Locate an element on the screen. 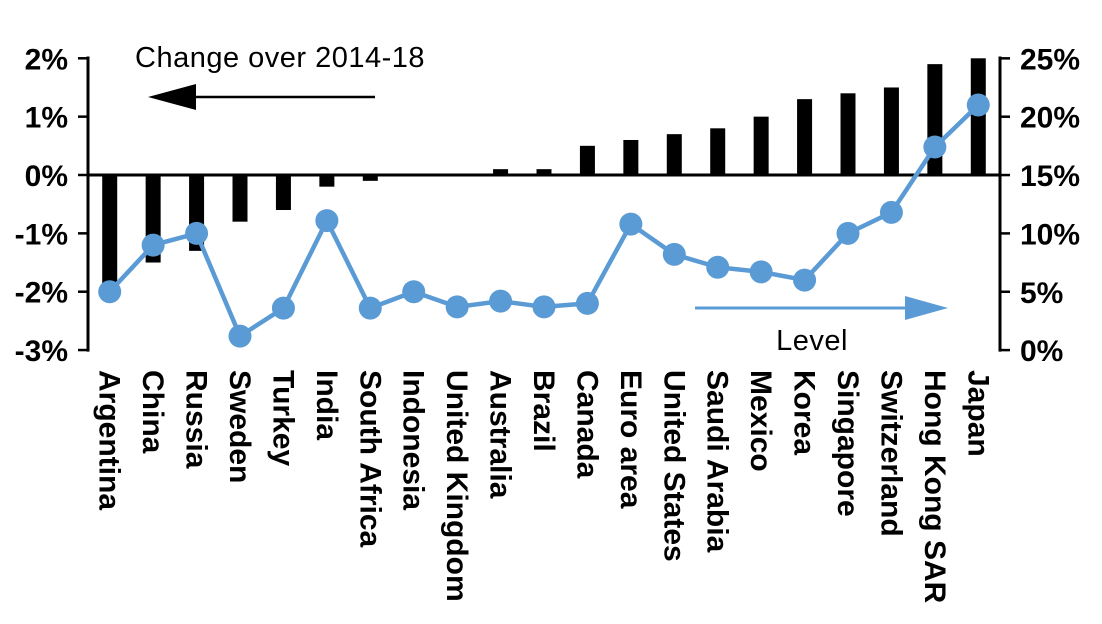 The image size is (1102, 624). left-axis-tick-label: 1% is located at coordinates (46, 118).